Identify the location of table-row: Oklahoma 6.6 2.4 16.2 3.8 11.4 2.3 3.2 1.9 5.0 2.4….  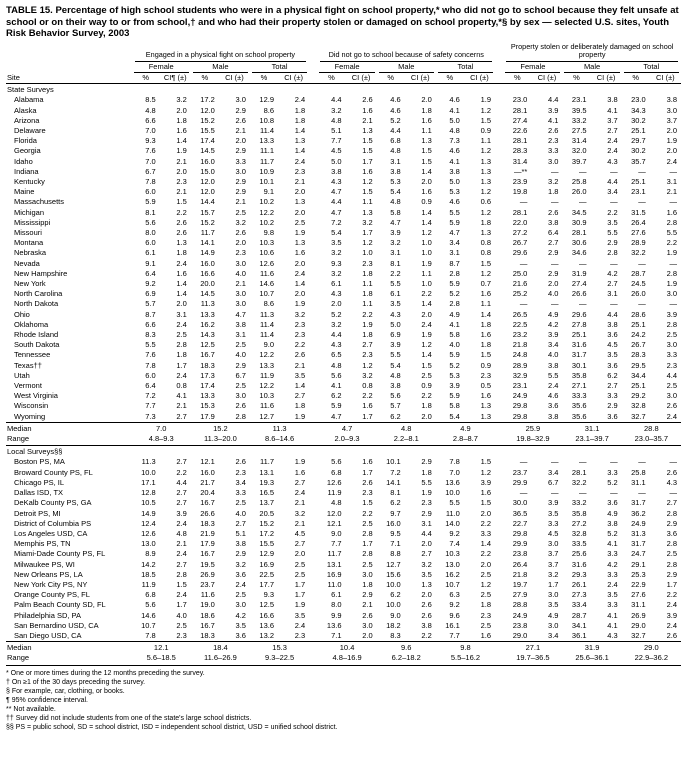
(343, 325).